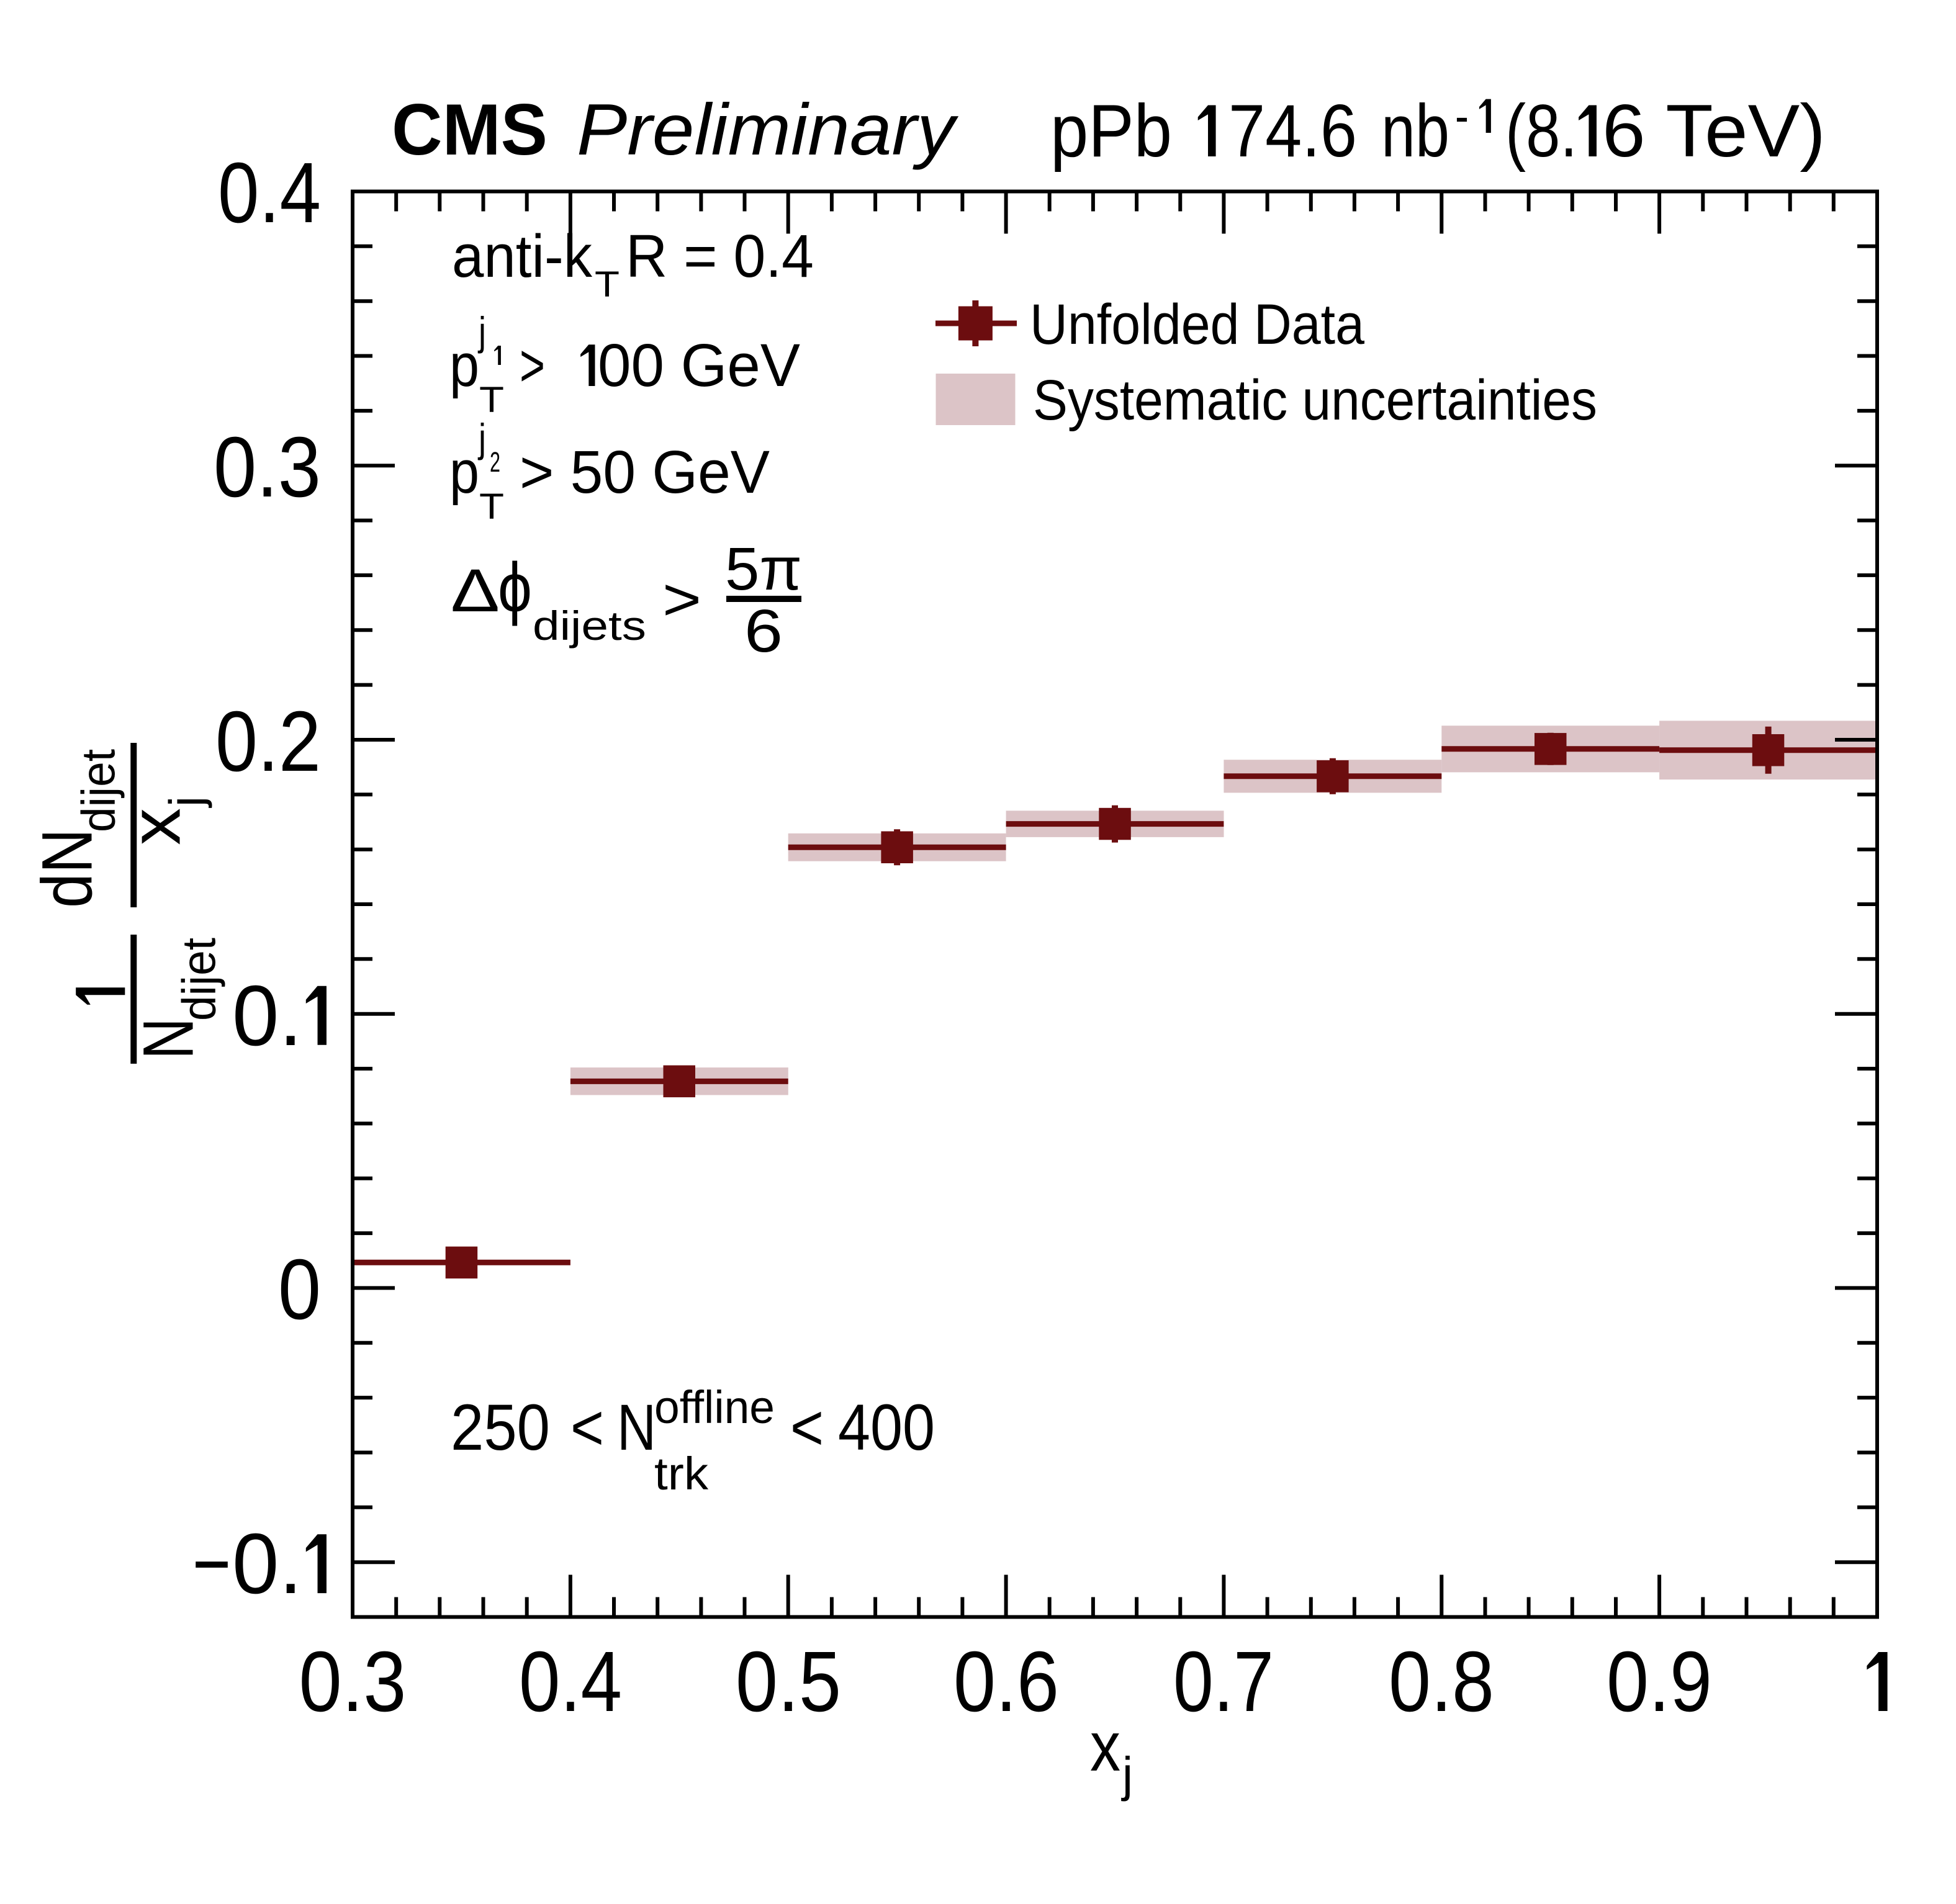  I want to click on svg-text: nb, so click(1415, 131).